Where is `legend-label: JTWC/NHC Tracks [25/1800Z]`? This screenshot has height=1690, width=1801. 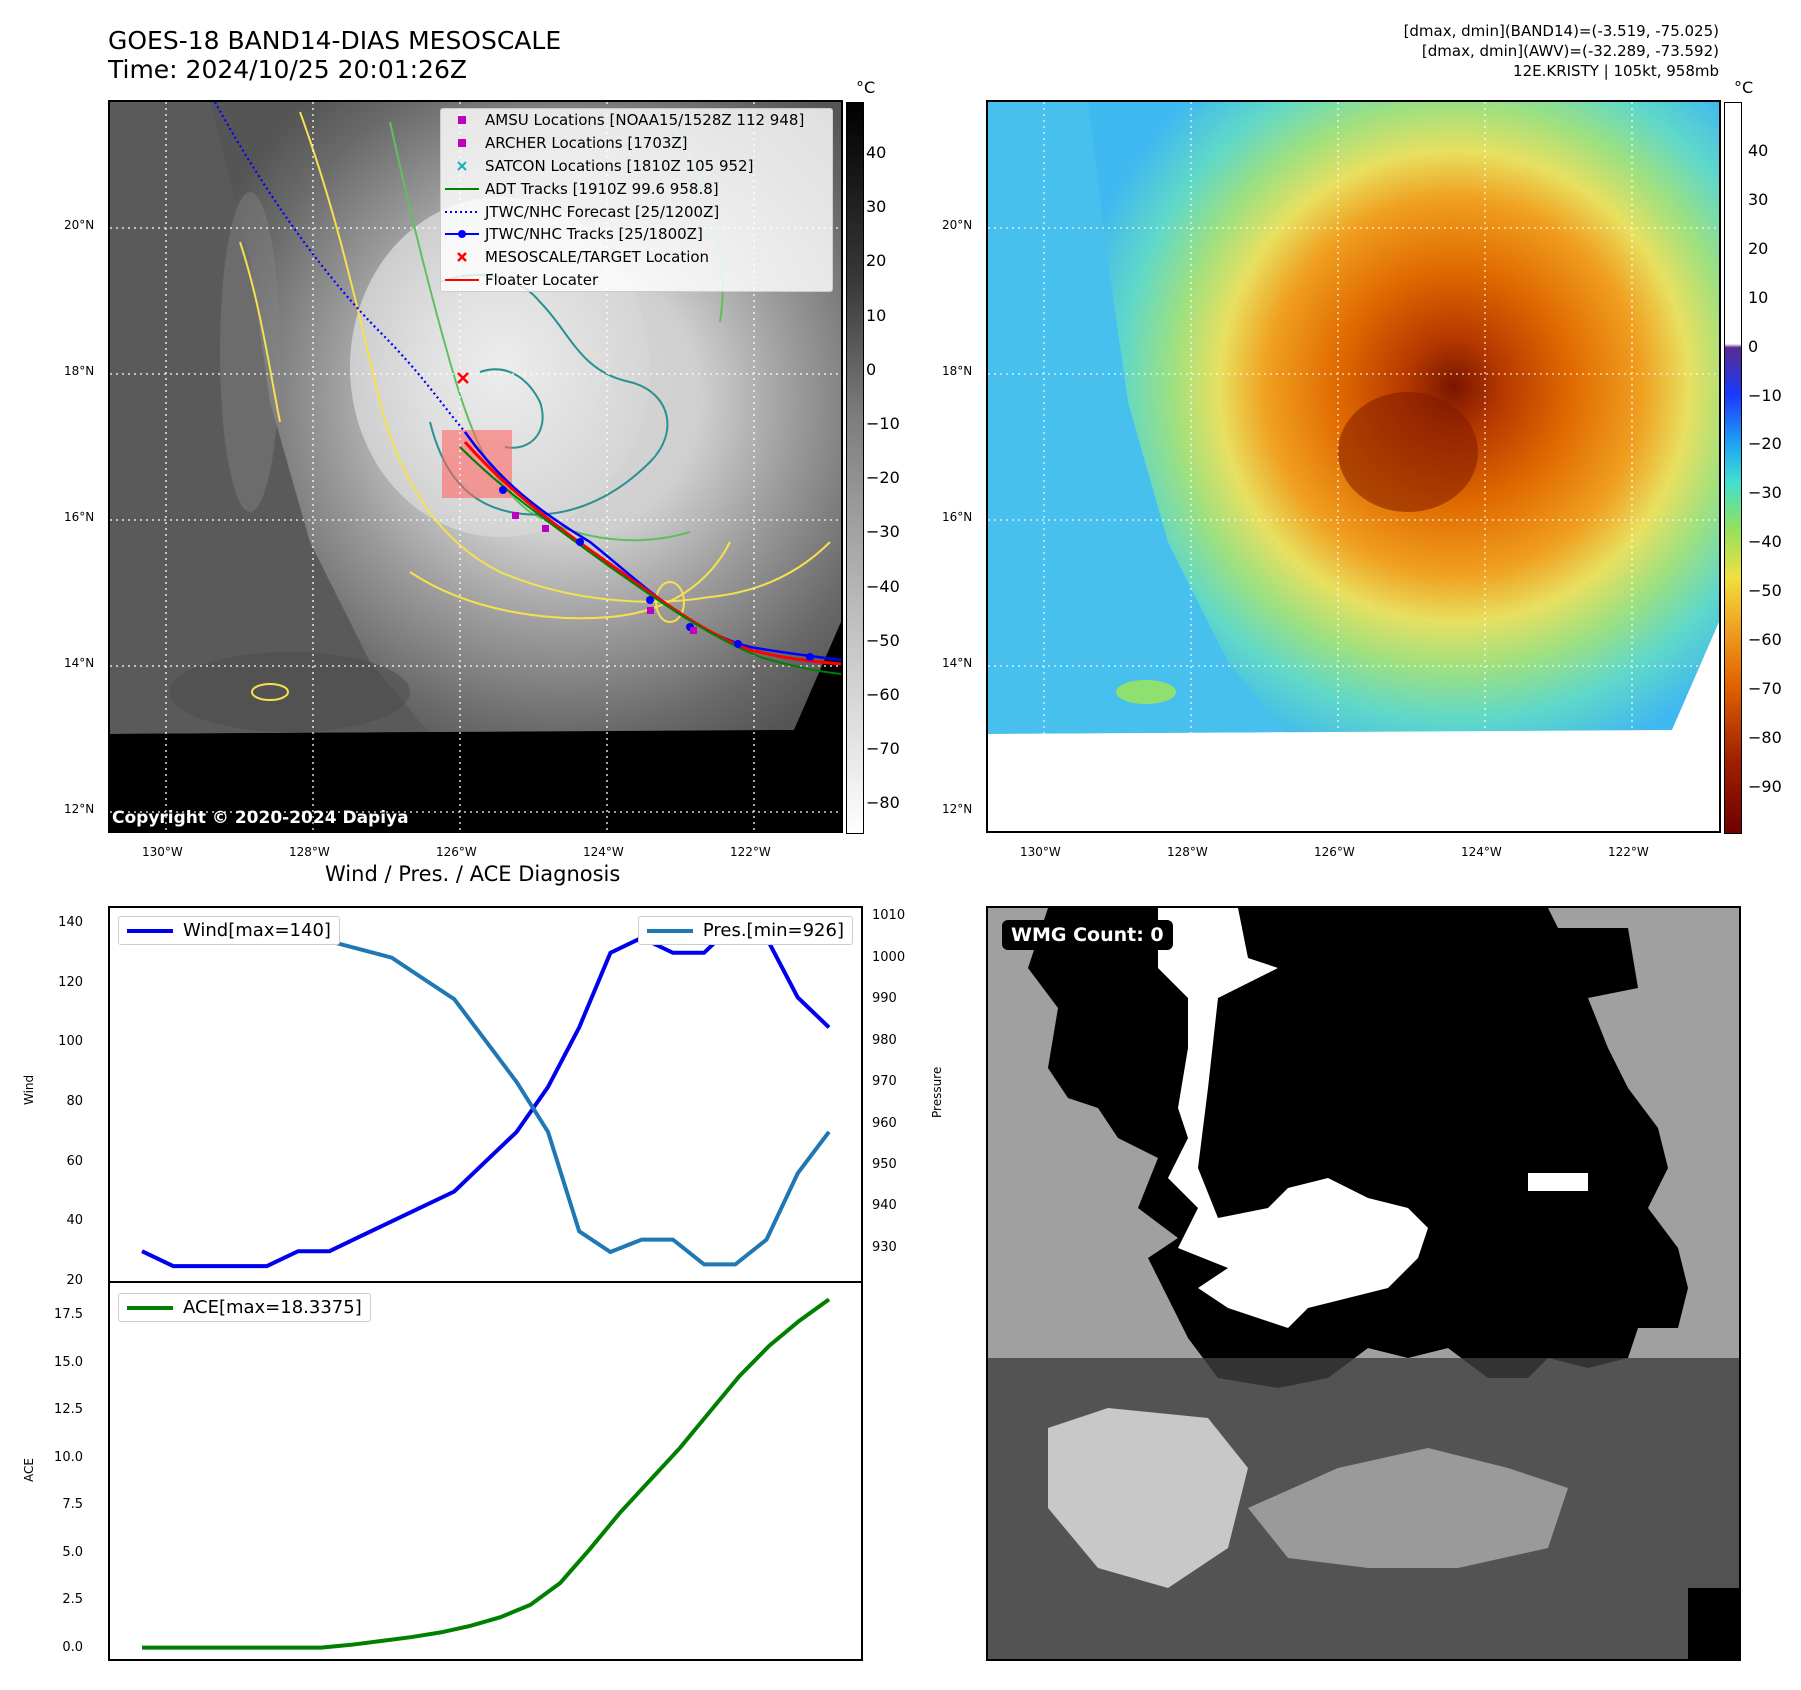
legend-label: JTWC/NHC Tracks [25/1800Z] is located at coordinates (594, 234).